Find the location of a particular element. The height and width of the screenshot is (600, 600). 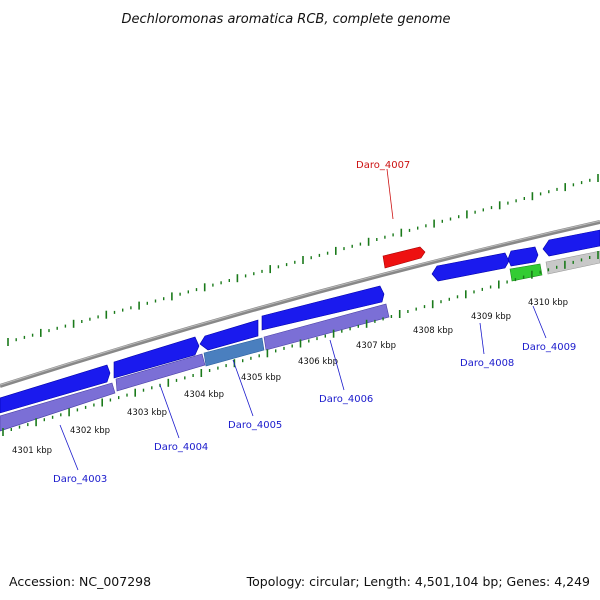

accession-text: Accession: NC_007298 is located at coordinates (80, 581).